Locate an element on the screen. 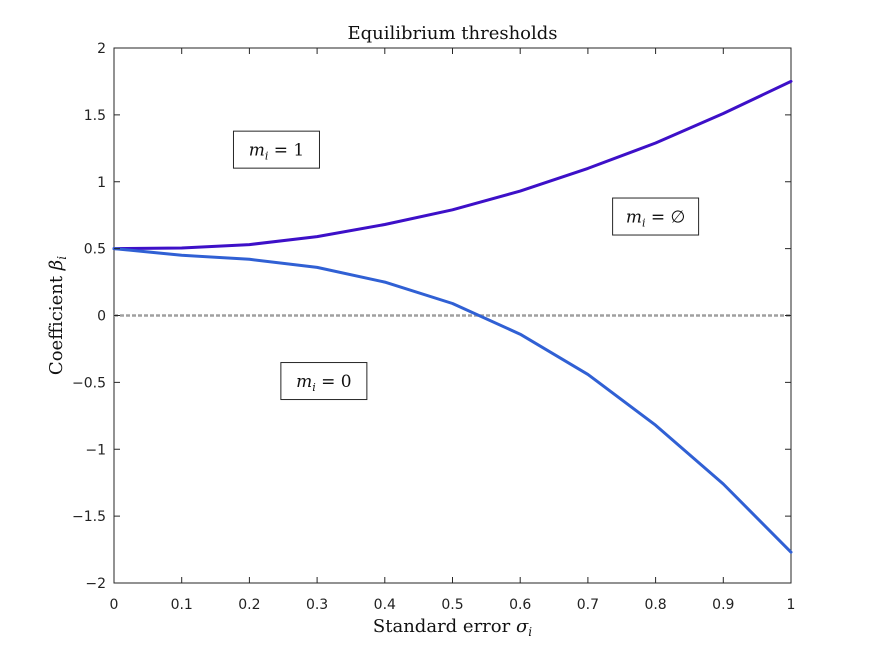 This screenshot has height=656, width=875. chart-title: Equilibrium thresholds is located at coordinates (452, 33).